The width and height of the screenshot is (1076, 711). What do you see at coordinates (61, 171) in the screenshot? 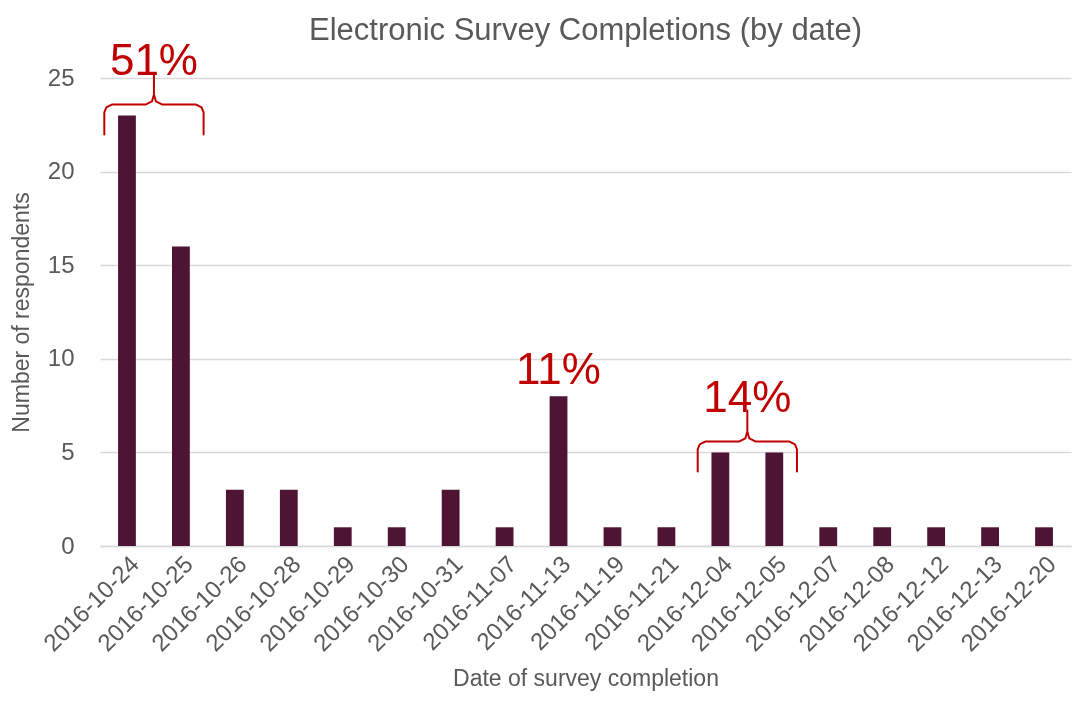
I see `y-tick-label: 20` at bounding box center [61, 171].